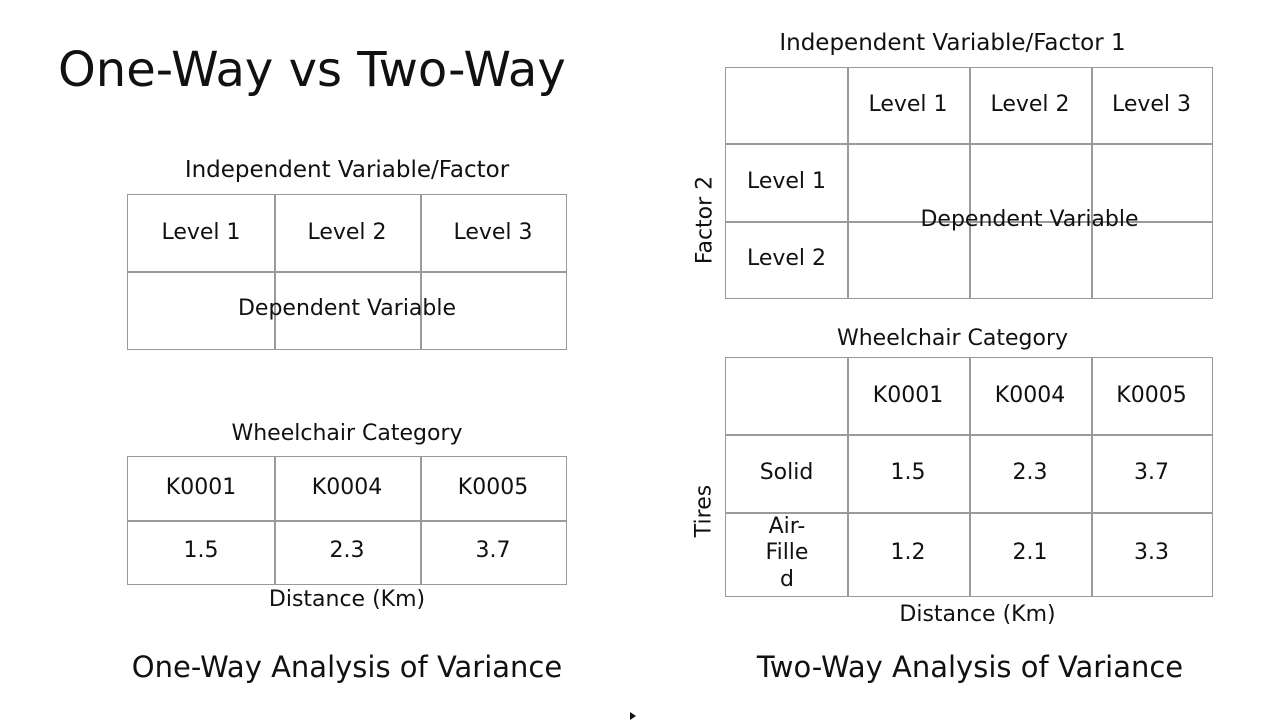 The image size is (1280, 720). Describe the element at coordinates (1151, 553) in the screenshot. I see `two-way-air-value-3: 3.3` at that location.